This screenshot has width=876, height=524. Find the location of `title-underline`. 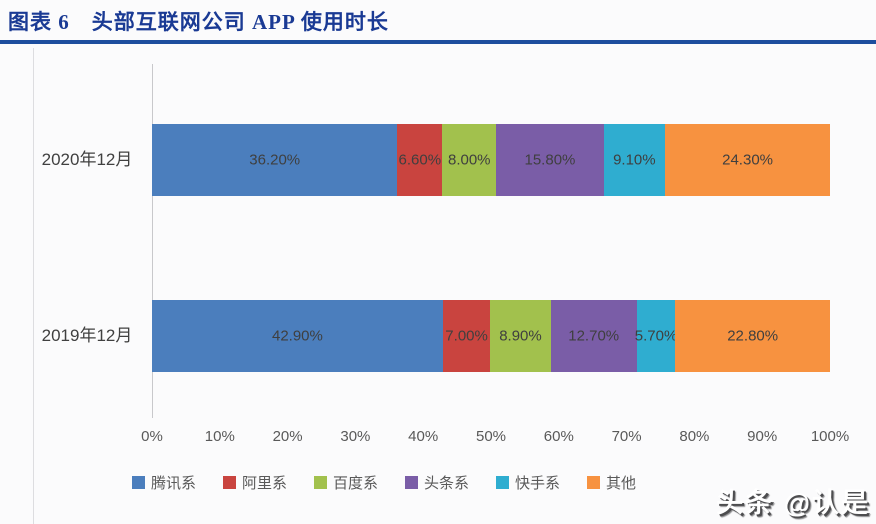

title-underline is located at coordinates (438, 42).